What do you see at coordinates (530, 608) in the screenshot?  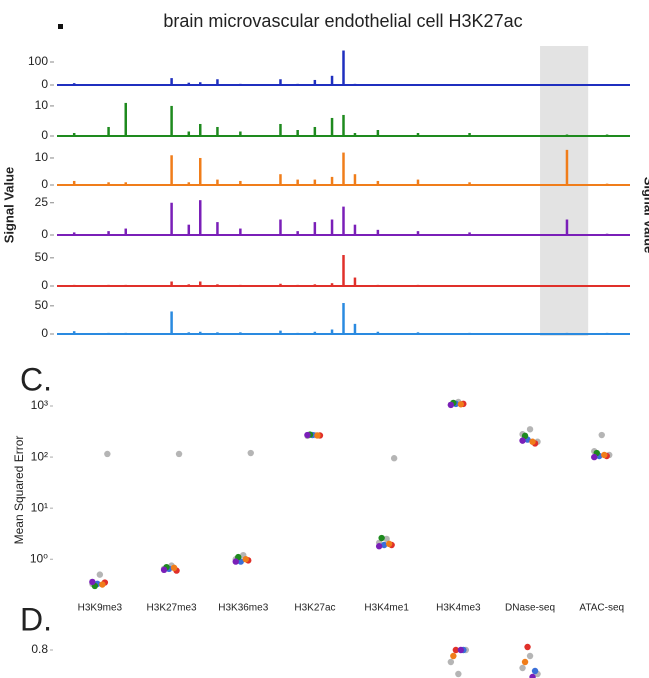 I see `x-tick-label: DNase-seq` at bounding box center [530, 608].